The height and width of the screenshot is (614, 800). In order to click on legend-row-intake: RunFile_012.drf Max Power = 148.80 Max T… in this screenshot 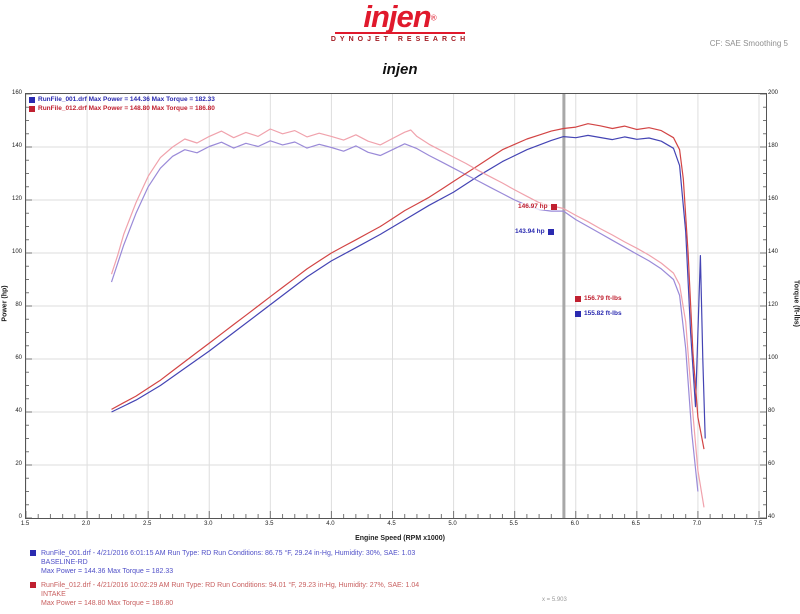, I will do `click(122, 108)`.